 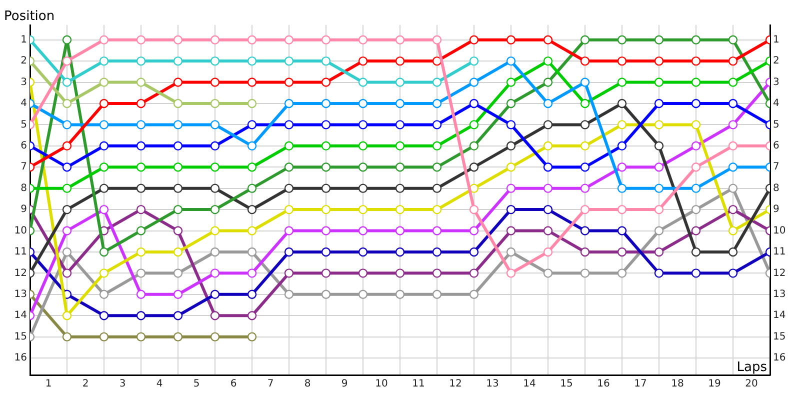 What do you see at coordinates (23, 188) in the screenshot?
I see `y-tick-label: 8` at bounding box center [23, 188].